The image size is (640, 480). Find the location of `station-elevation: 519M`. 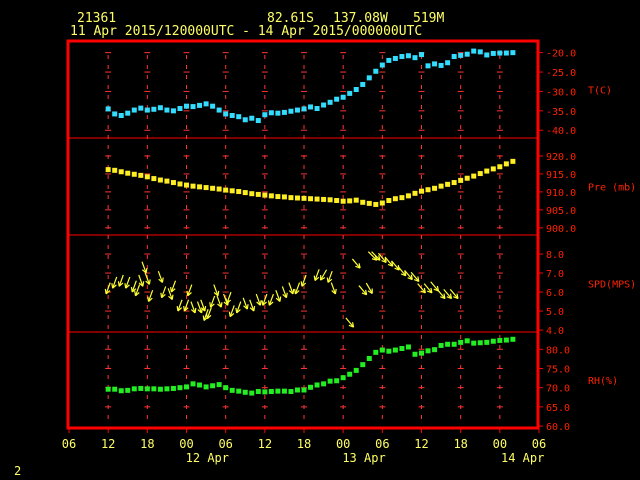

station-elevation: 519M is located at coordinates (429, 18).